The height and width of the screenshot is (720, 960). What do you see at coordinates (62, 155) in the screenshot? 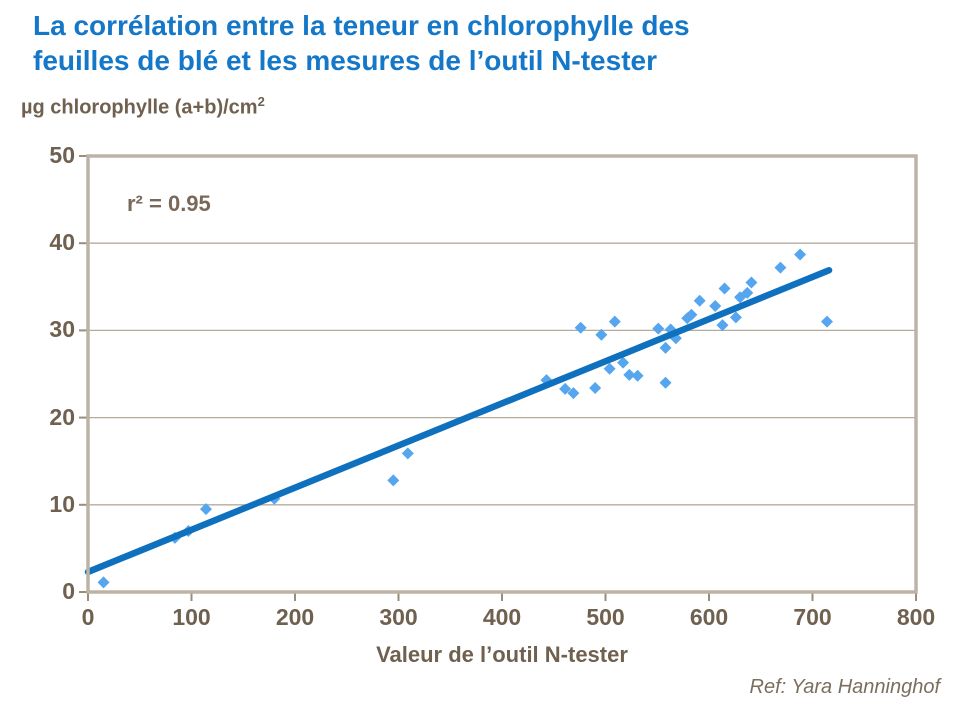
I see `y-tick-label: 50` at bounding box center [62, 155].